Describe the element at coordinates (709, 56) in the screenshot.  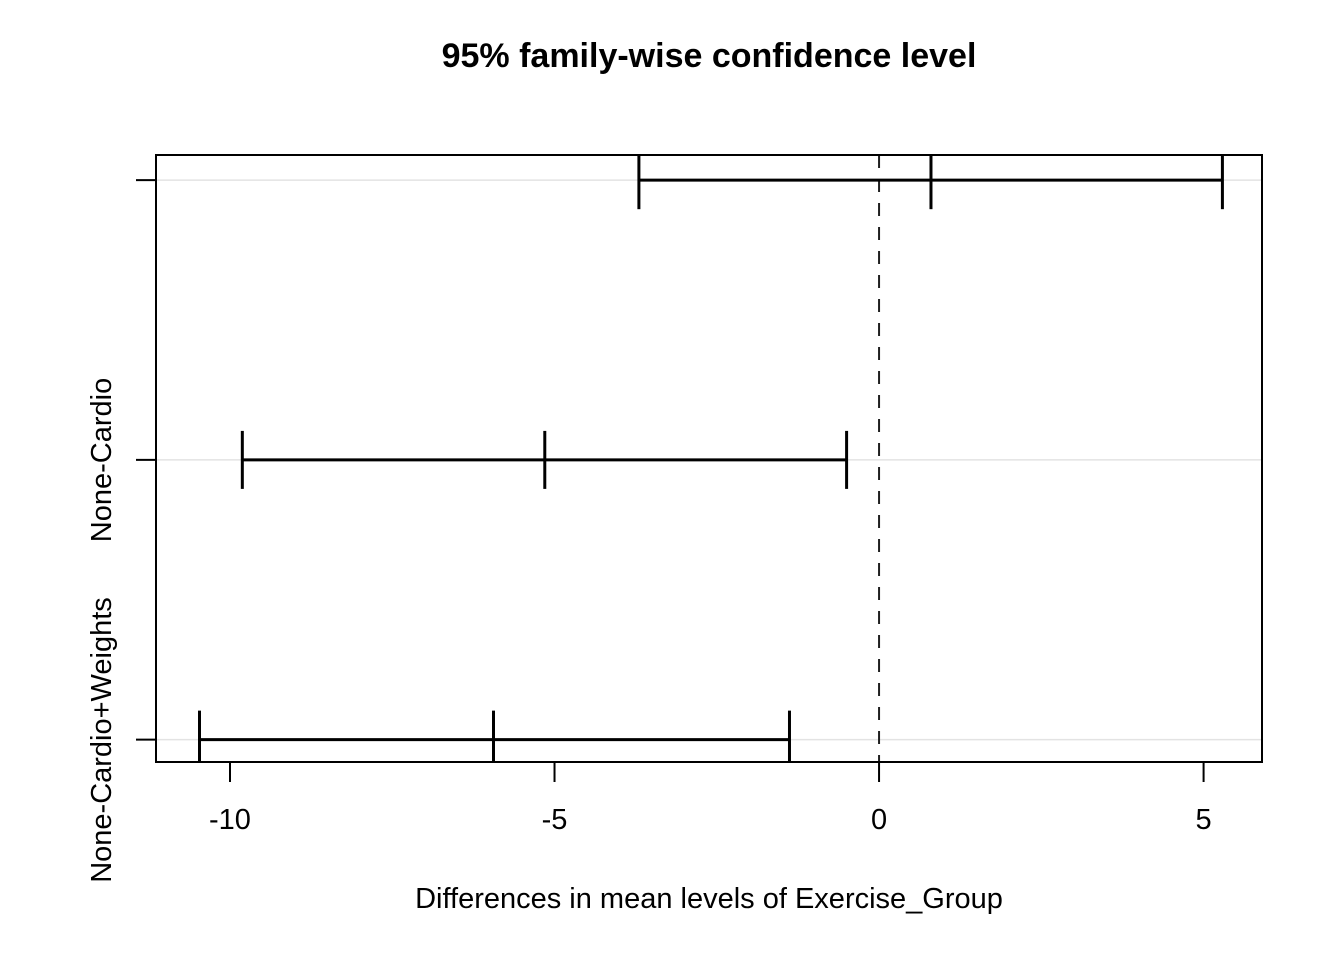
I see `chart-title: 95% family-wise confidence level` at that location.